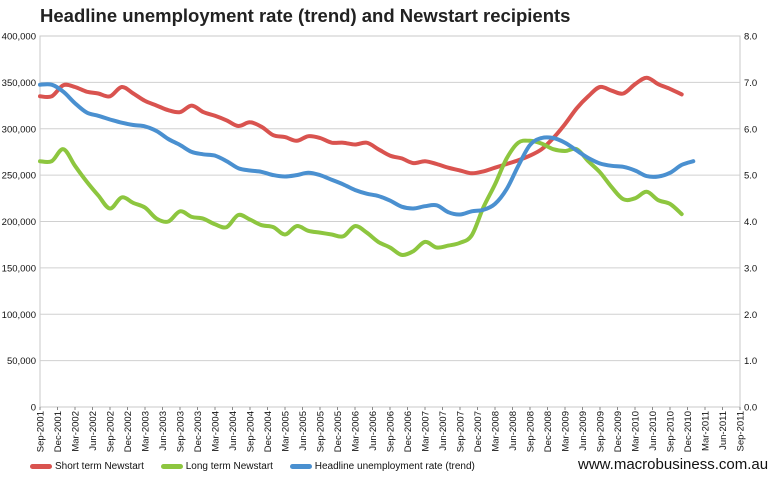  What do you see at coordinates (531, 431) in the screenshot?
I see `x-tick-label: Sep-2008` at bounding box center [531, 431].